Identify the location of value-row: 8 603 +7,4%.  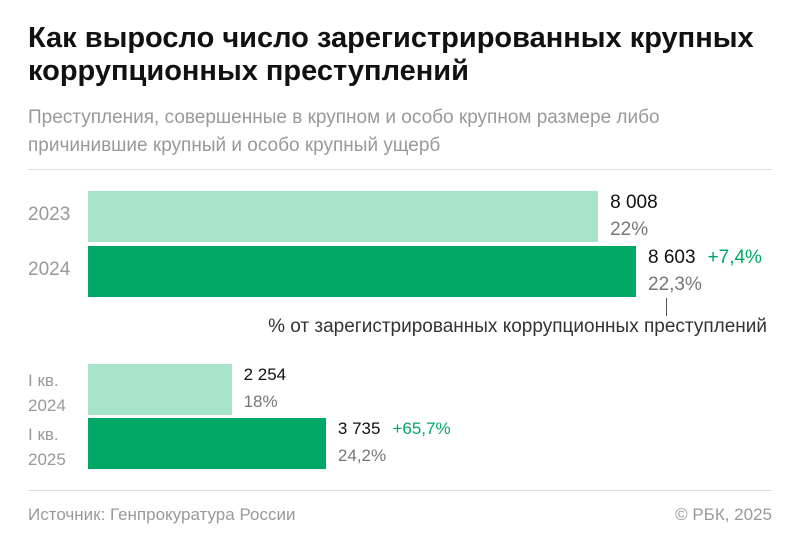
(705, 258).